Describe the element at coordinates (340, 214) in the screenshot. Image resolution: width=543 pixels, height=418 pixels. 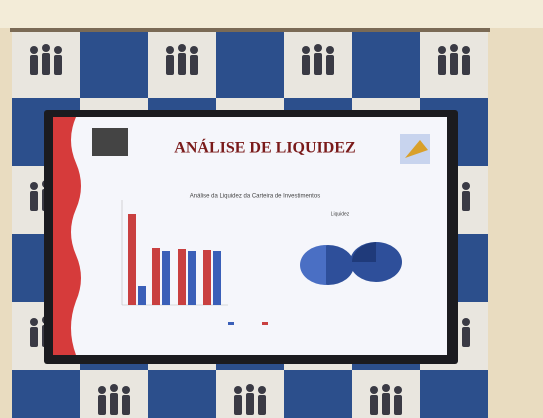
I see `pie-title: Liquidez` at that location.